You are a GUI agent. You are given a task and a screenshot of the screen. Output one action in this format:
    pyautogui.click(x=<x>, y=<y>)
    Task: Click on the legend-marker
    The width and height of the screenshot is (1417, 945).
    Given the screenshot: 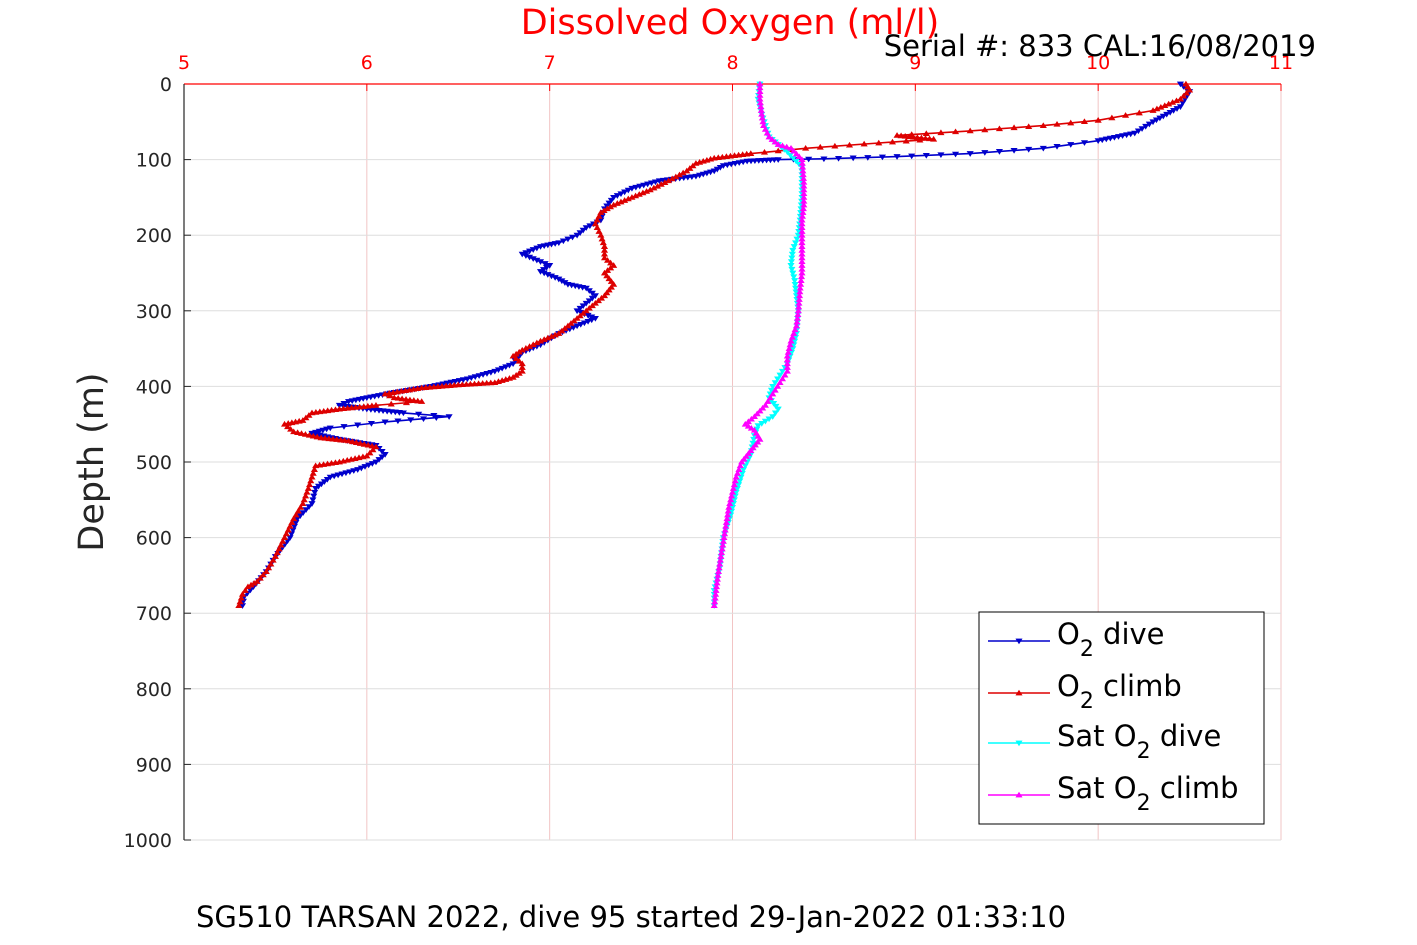 What is the action you would take?
    pyautogui.click(x=1019, y=692)
    